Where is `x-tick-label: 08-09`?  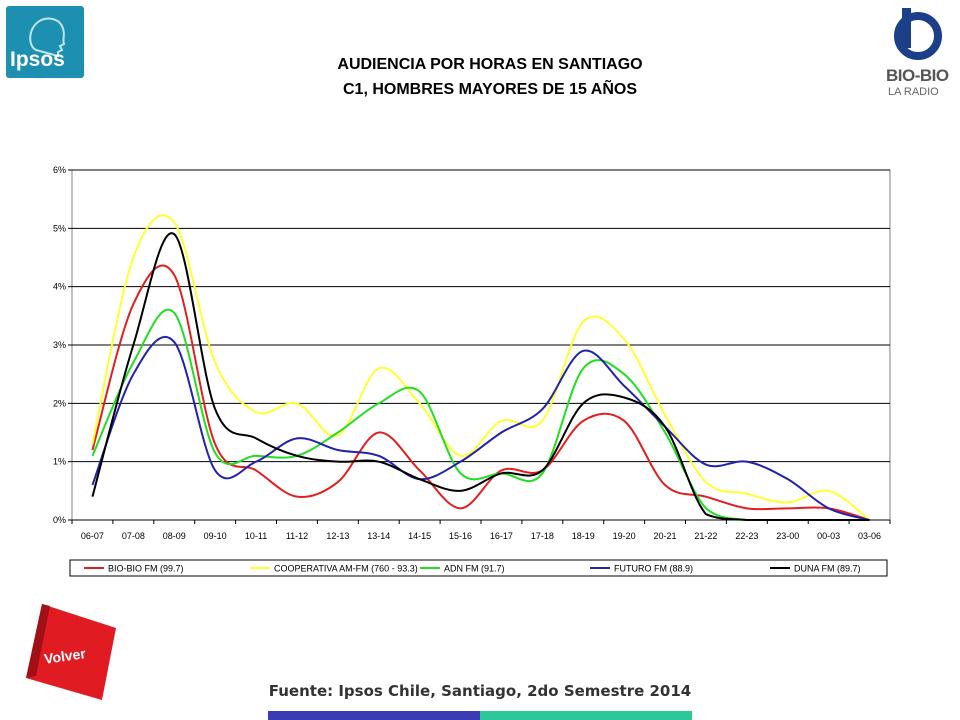
x-tick-label: 08-09 is located at coordinates (174, 536).